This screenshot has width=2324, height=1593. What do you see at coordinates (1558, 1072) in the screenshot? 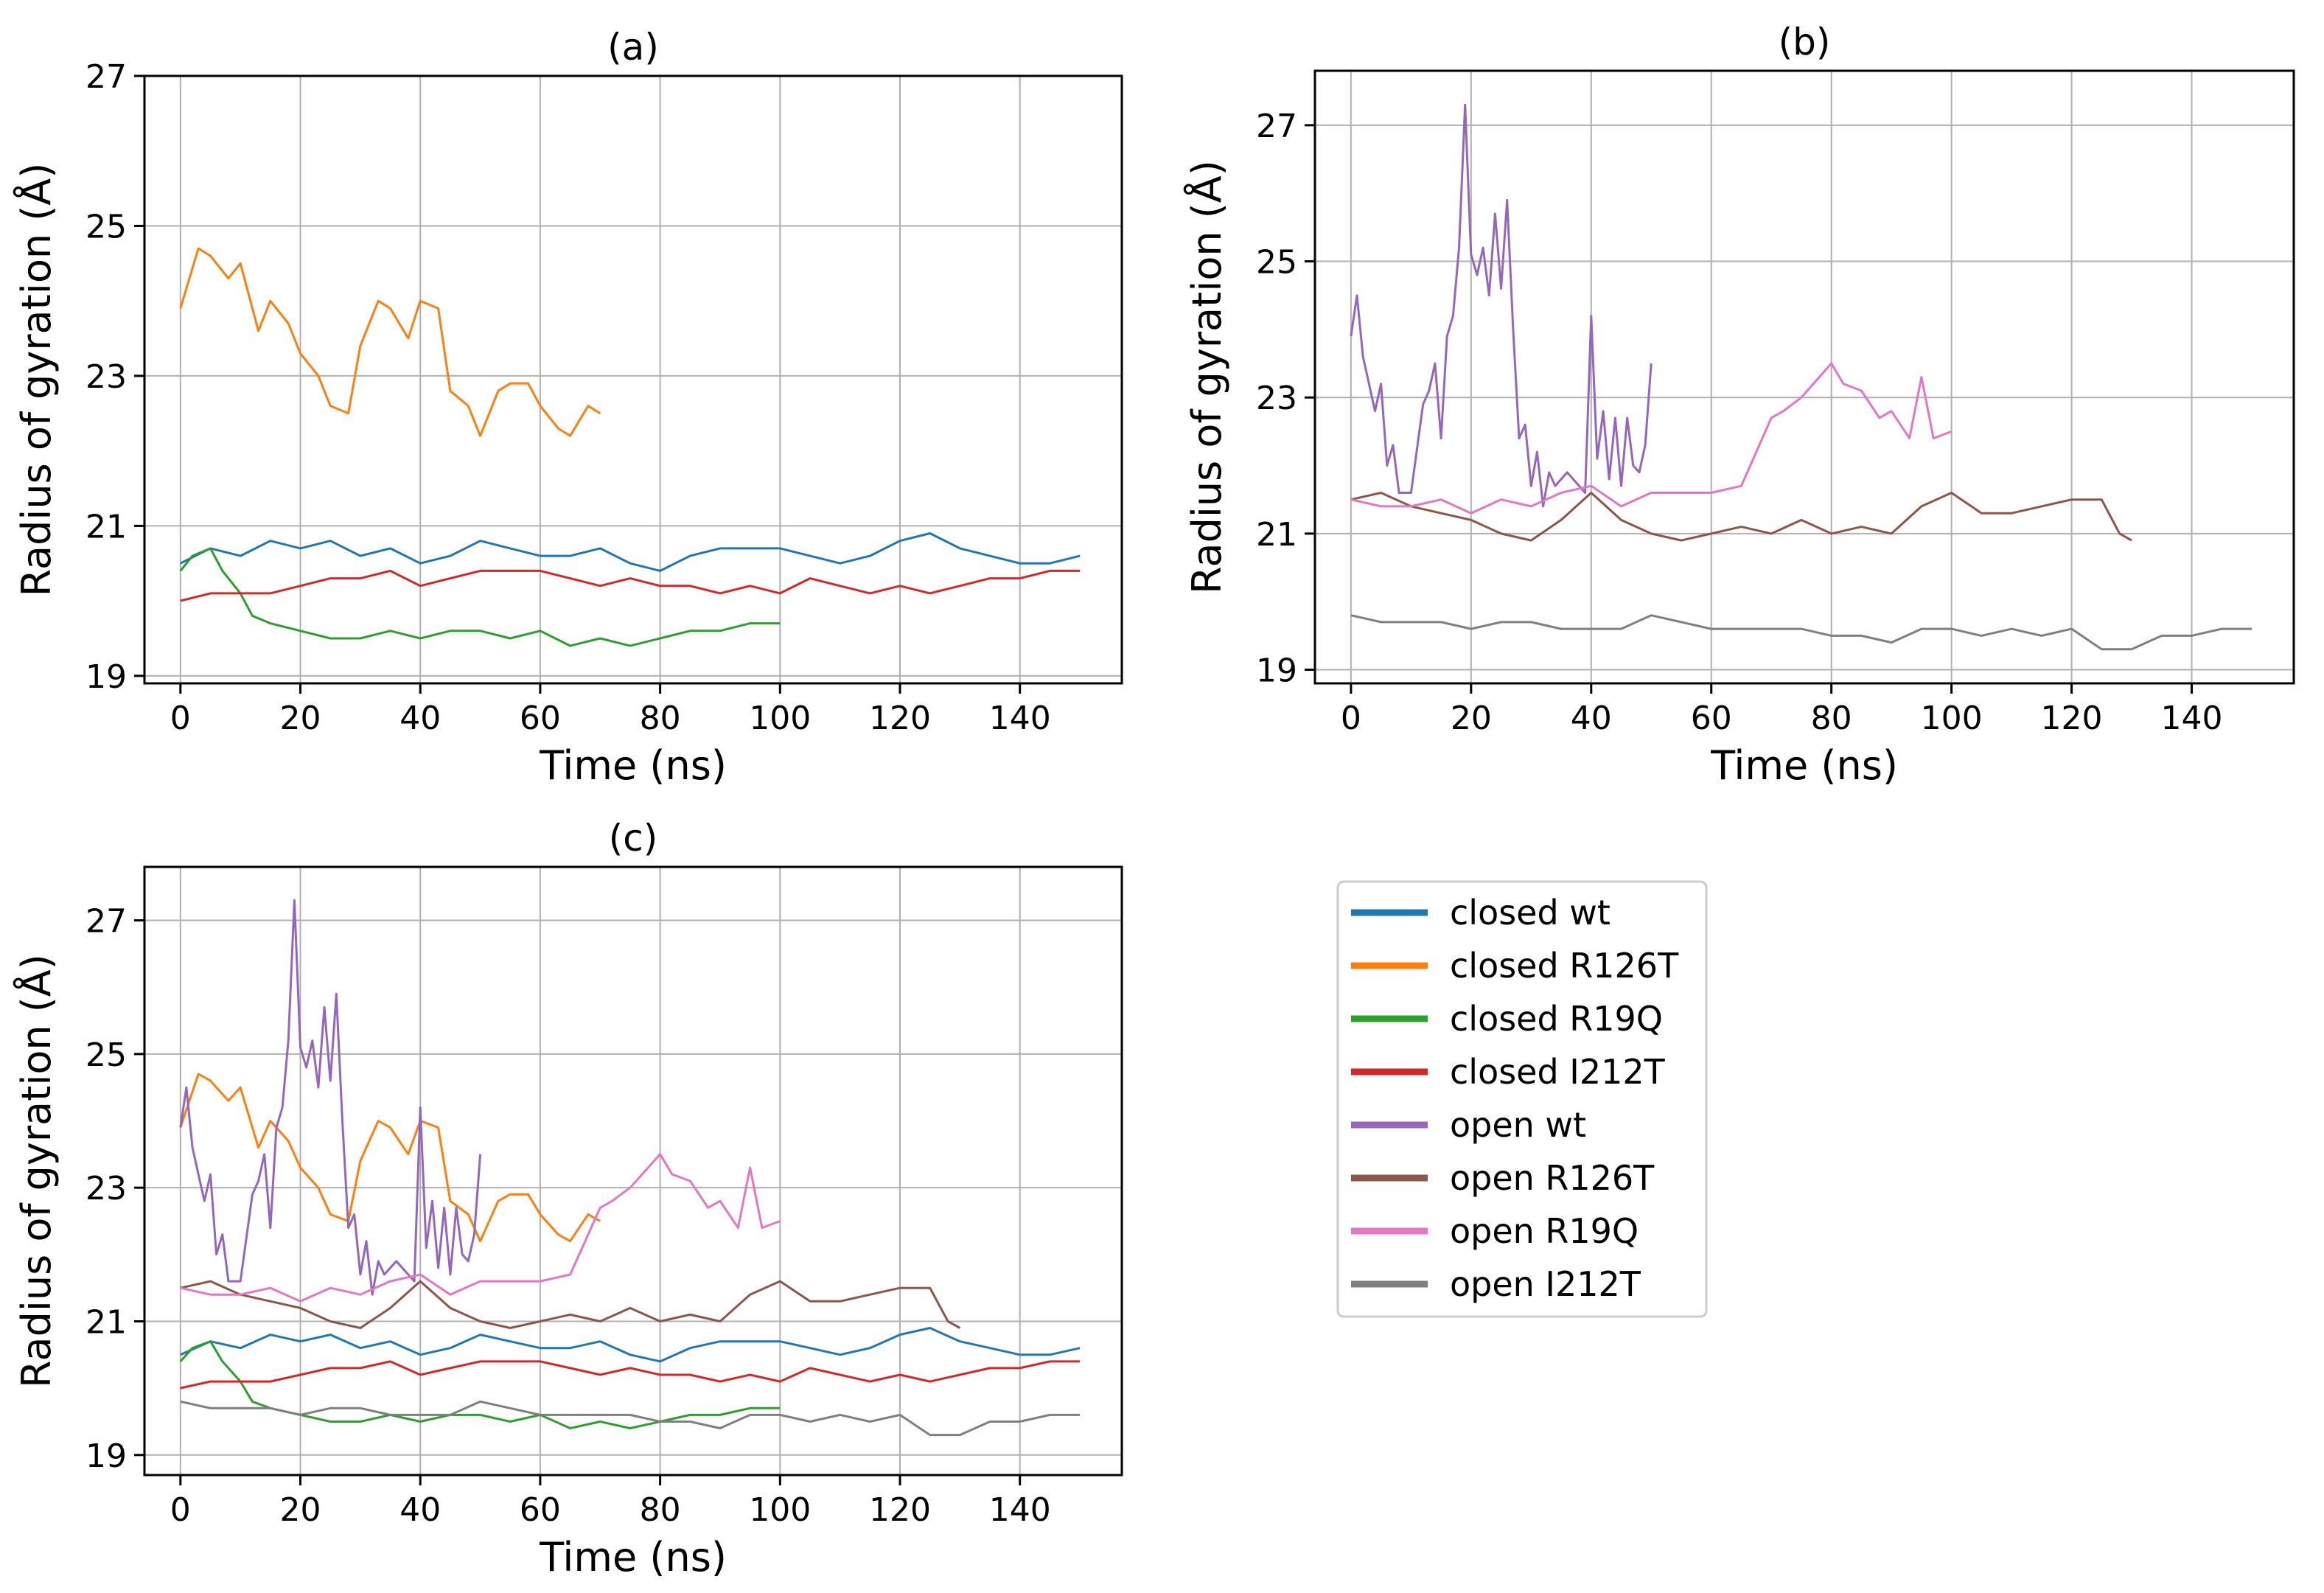
I see `legend-label-closed-i212t: closed I212T` at bounding box center [1558, 1072].